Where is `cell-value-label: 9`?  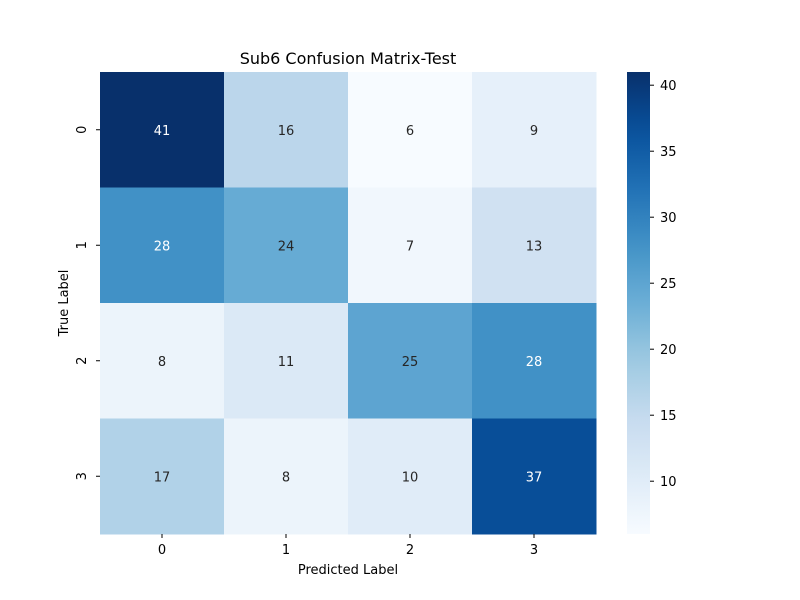 cell-value-label: 9 is located at coordinates (534, 131).